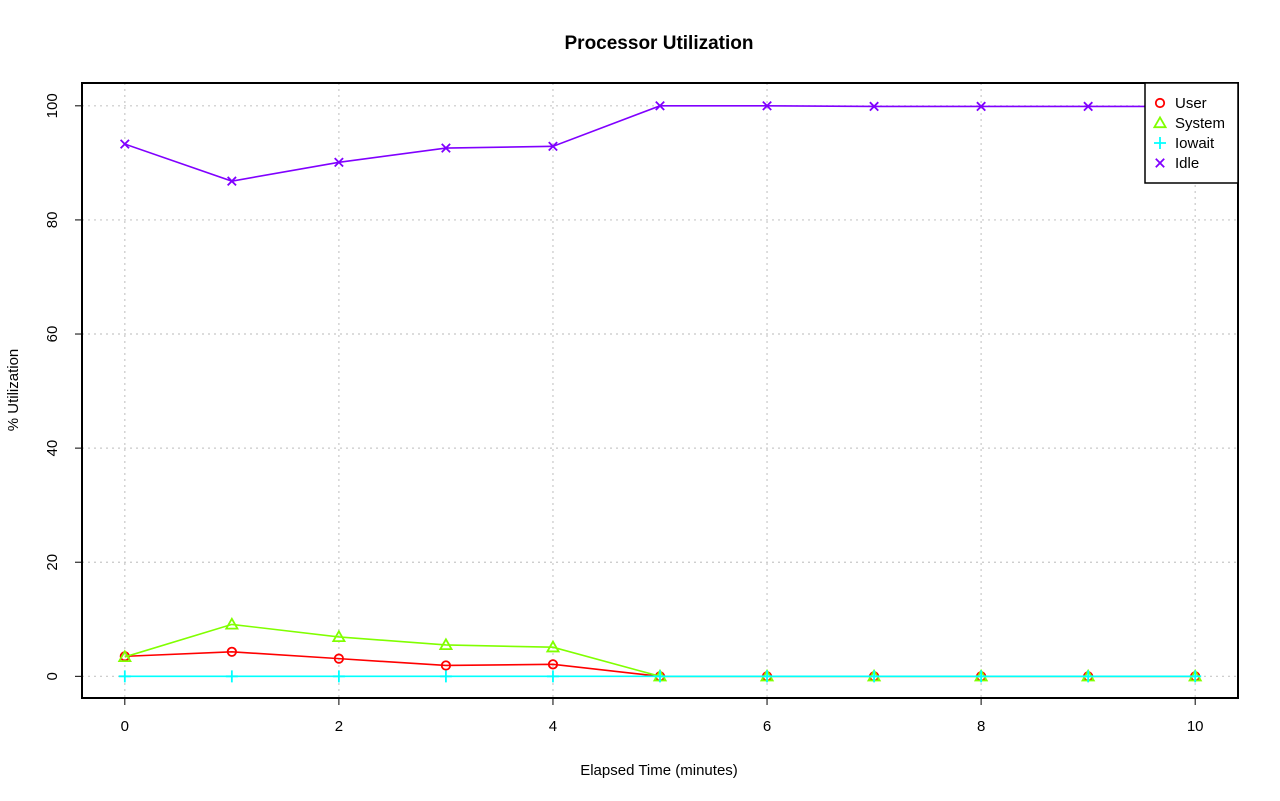 The height and width of the screenshot is (801, 1280). I want to click on y-tick-label: 60, so click(52, 334).